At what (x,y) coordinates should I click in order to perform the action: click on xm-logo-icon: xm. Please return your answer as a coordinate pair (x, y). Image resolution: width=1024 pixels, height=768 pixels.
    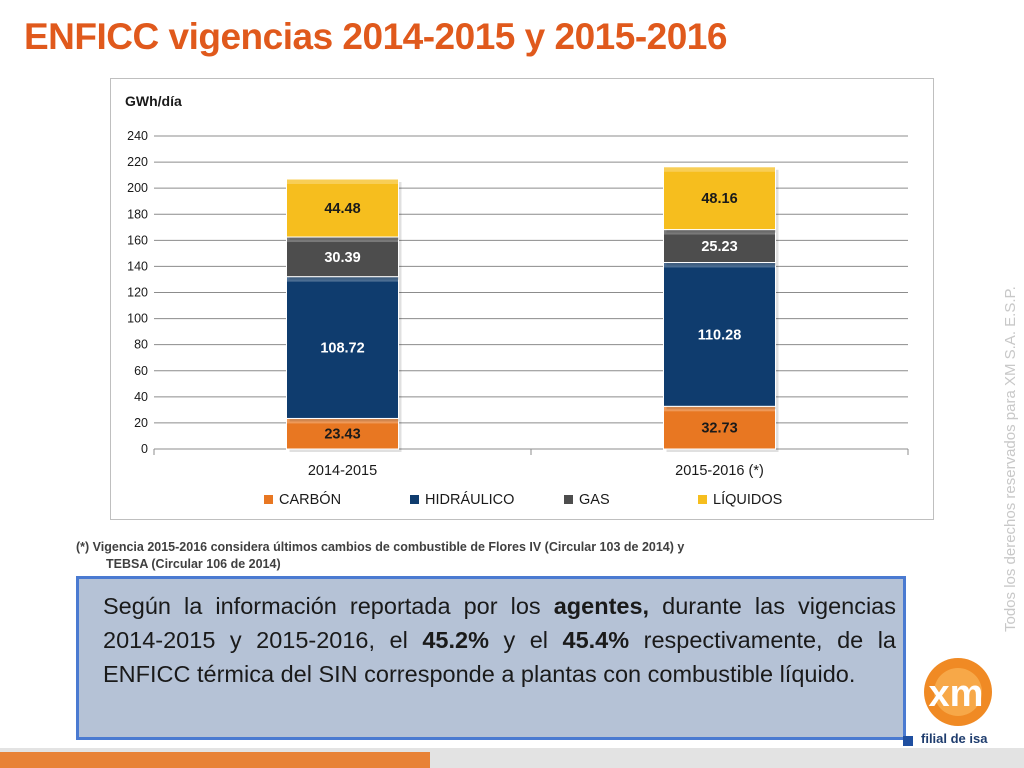
    Looking at the image, I should click on (958, 692).